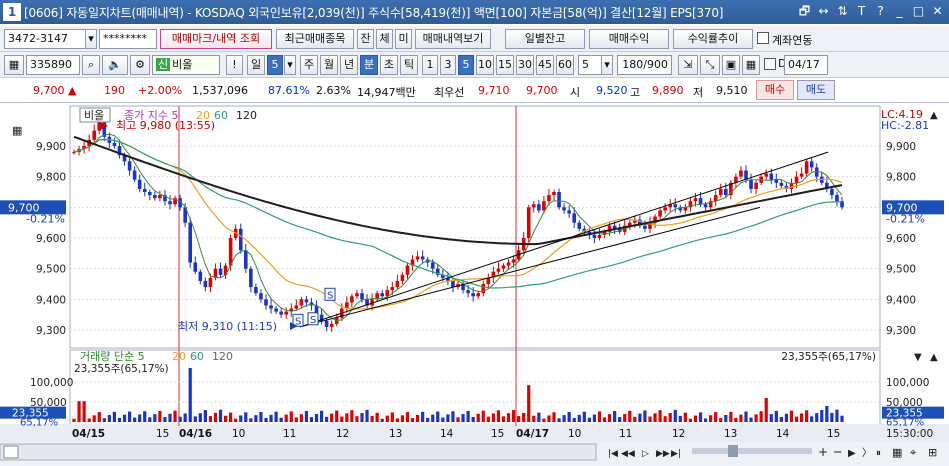 The image size is (949, 466). I want to click on minute-button: 분, so click(369, 65).